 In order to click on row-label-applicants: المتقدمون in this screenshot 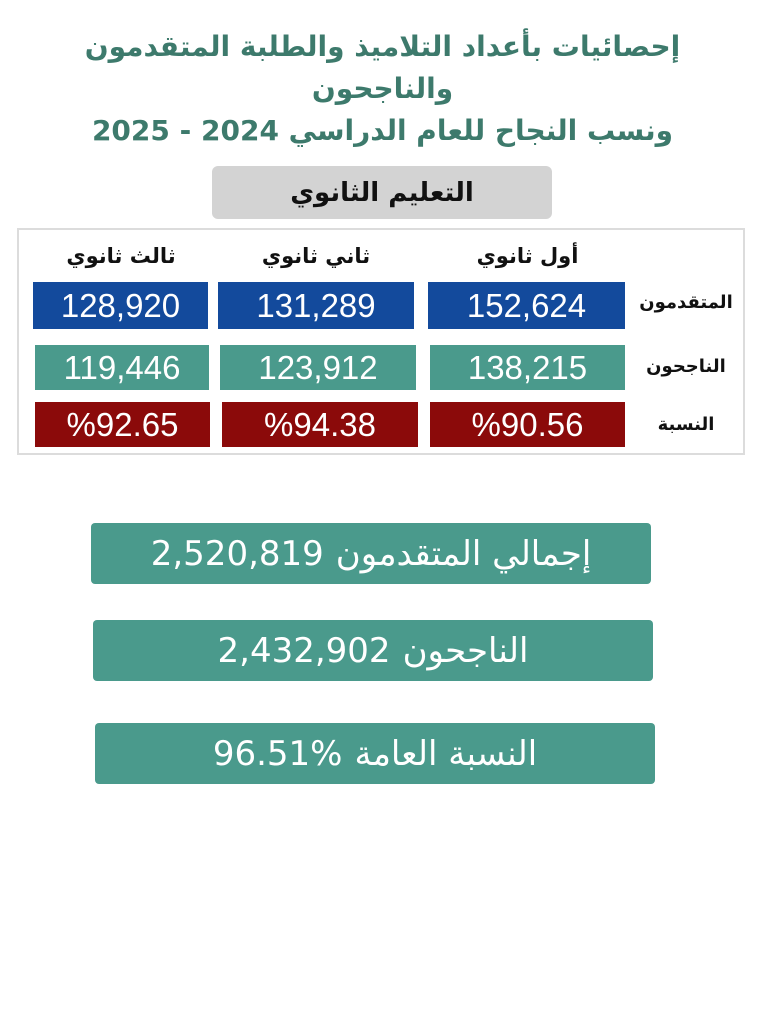, I will do `click(686, 302)`.